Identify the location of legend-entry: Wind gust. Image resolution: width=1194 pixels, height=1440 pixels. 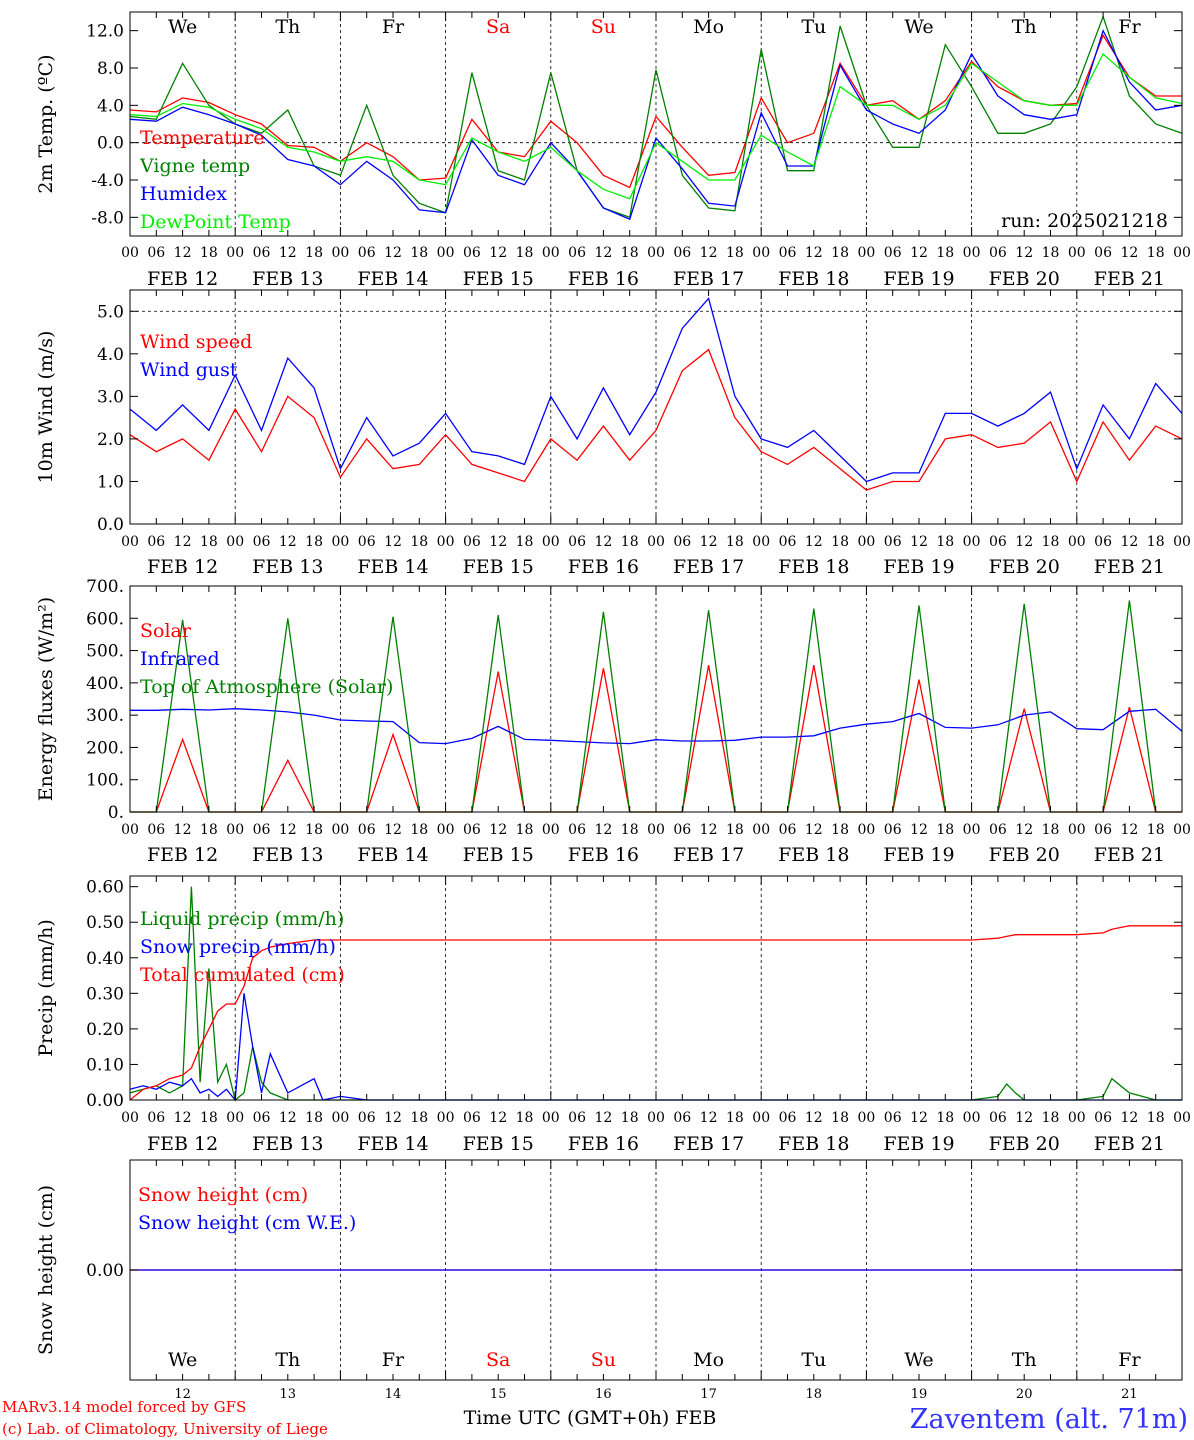
(189, 370).